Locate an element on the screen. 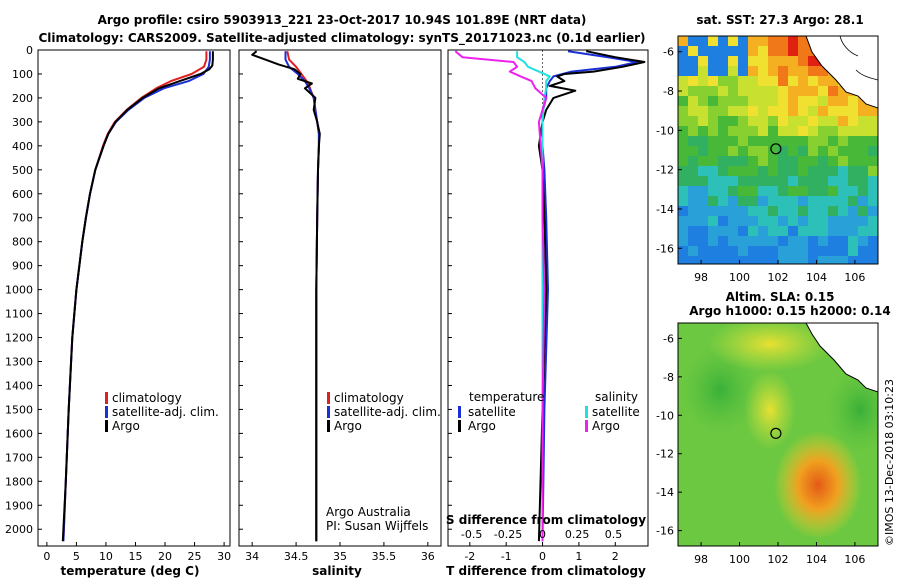 The image size is (900, 580). depth-tick-label: 200 is located at coordinates (22, 98).